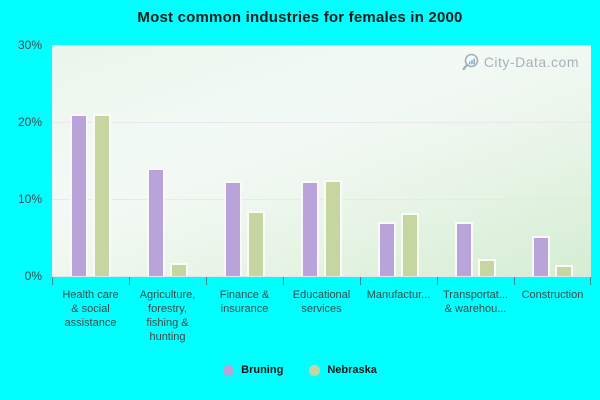  Describe the element at coordinates (229, 370) in the screenshot. I see `bruning-swatch` at that location.